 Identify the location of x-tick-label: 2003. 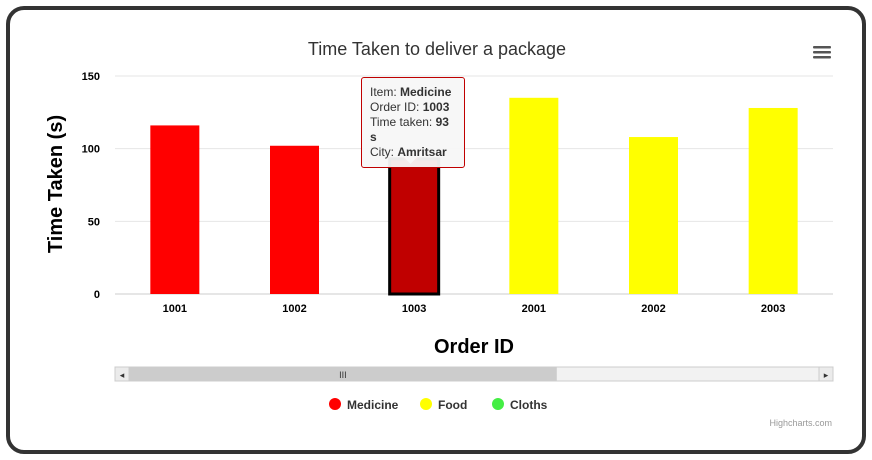
(773, 309).